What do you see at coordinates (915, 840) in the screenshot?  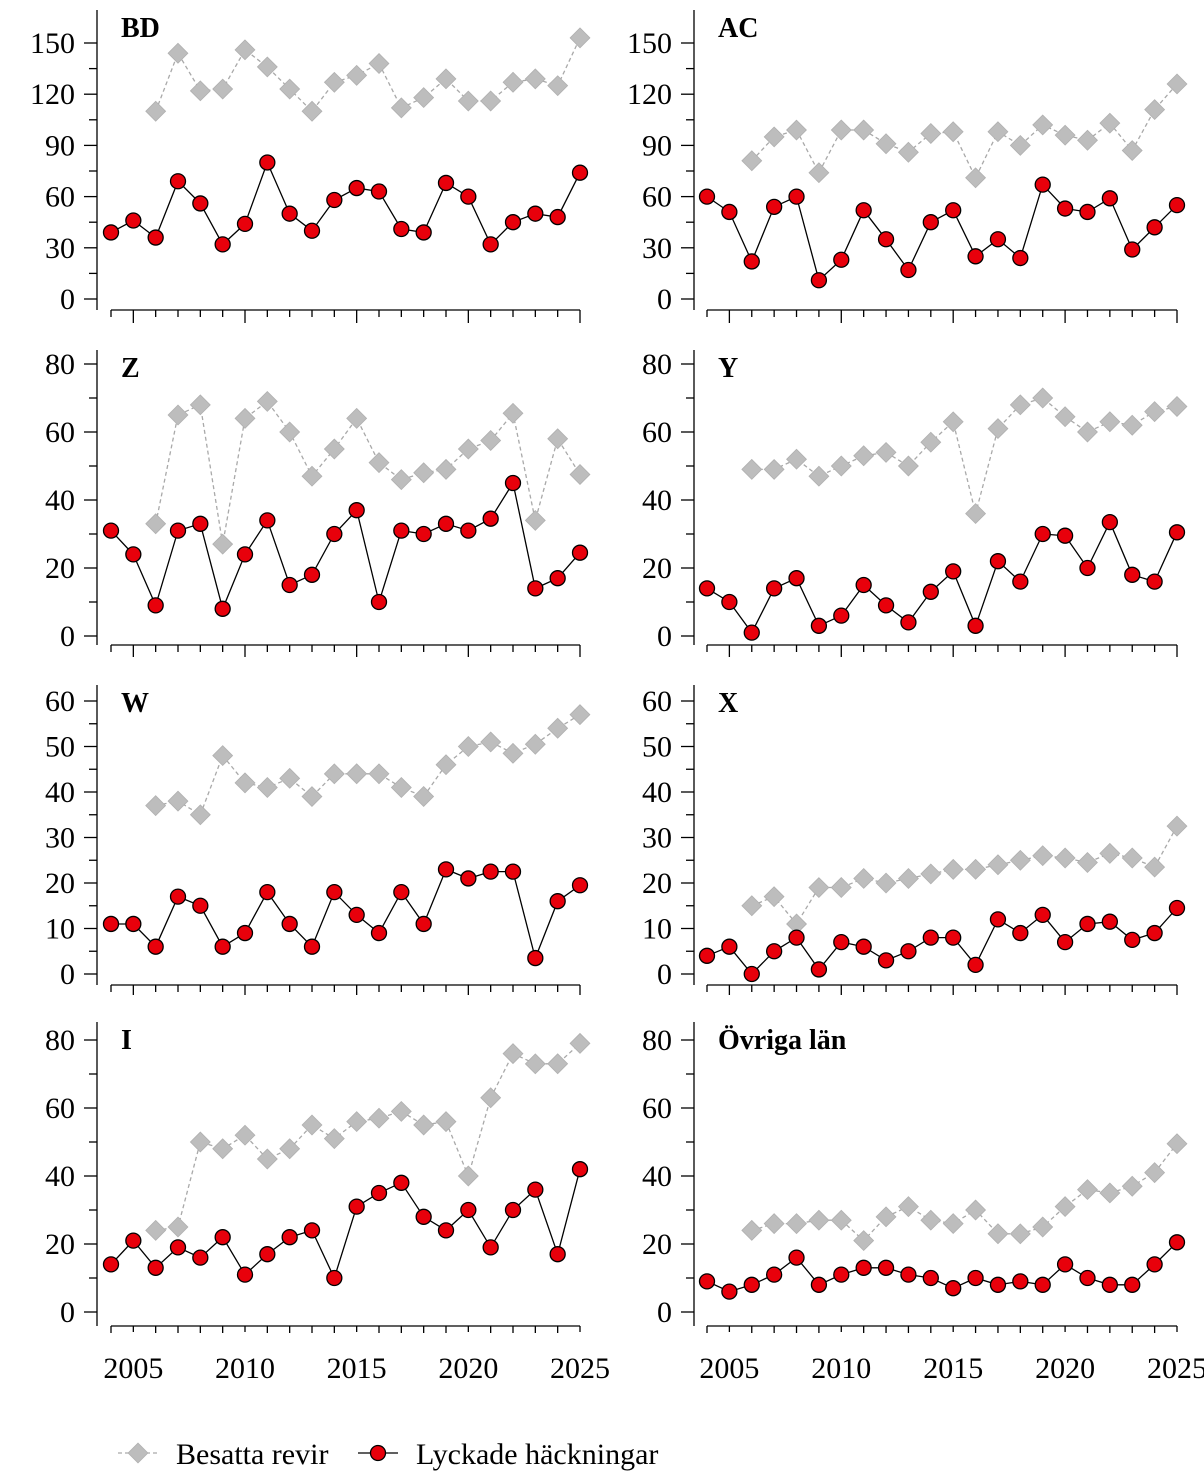 I see `panel-5: 0 10 20 30 40 50 60 X` at bounding box center [915, 840].